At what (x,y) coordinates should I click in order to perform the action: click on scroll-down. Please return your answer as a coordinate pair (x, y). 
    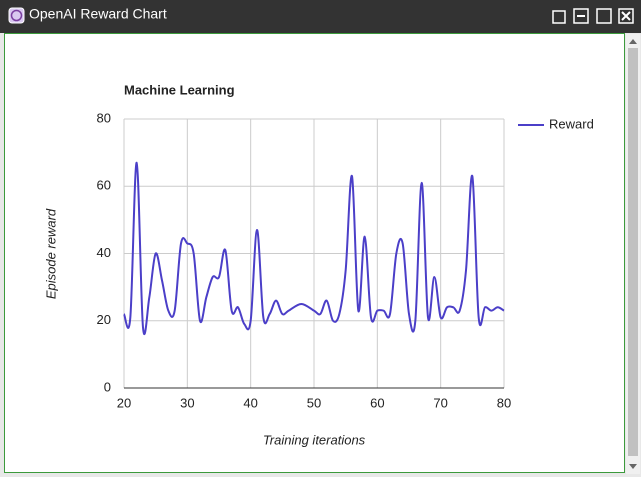
    Looking at the image, I should click on (633, 466).